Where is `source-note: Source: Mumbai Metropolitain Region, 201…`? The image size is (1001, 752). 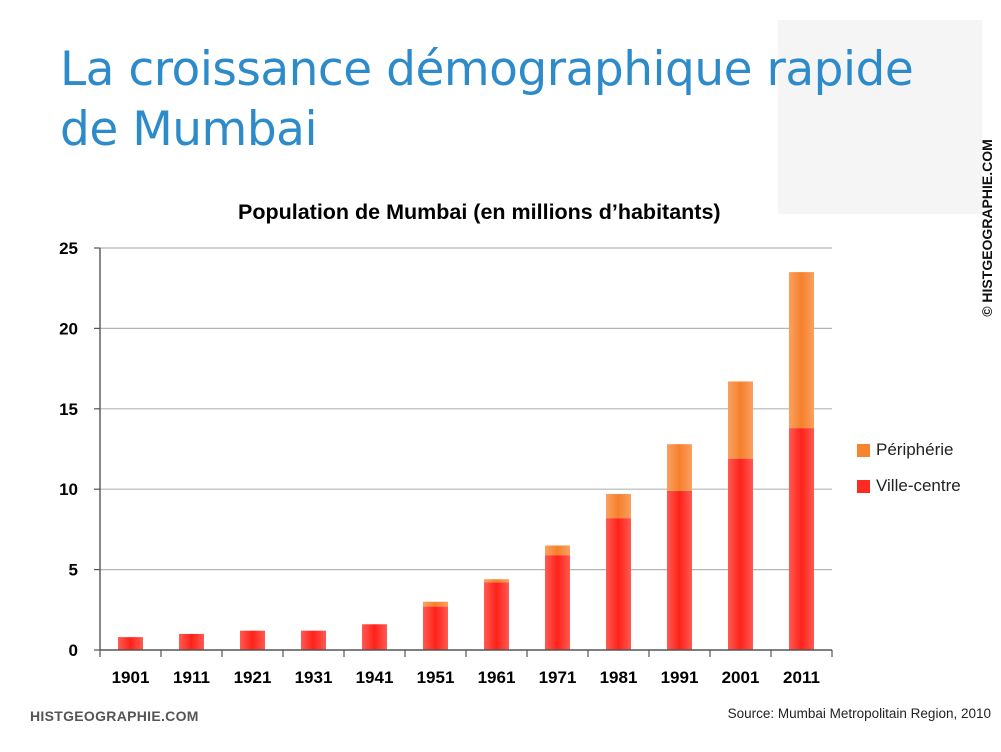
source-note: Source: Mumbai Metropolitain Region, 201… is located at coordinates (859, 713).